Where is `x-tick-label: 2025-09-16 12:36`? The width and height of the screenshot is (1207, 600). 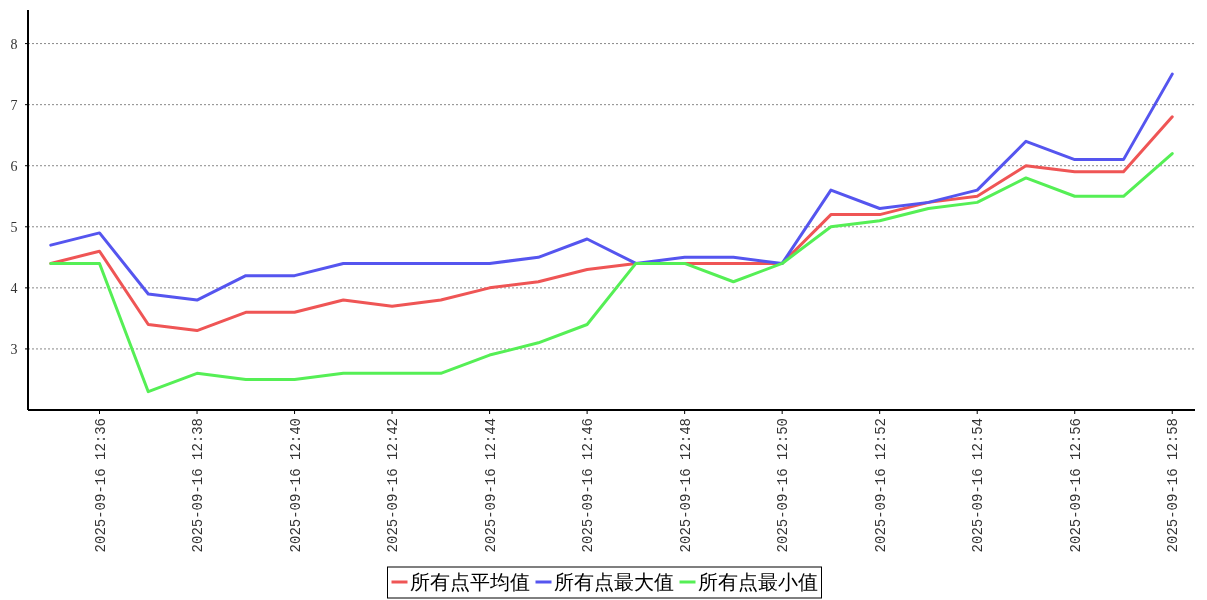 x-tick-label: 2025-09-16 12:36 is located at coordinates (100, 485).